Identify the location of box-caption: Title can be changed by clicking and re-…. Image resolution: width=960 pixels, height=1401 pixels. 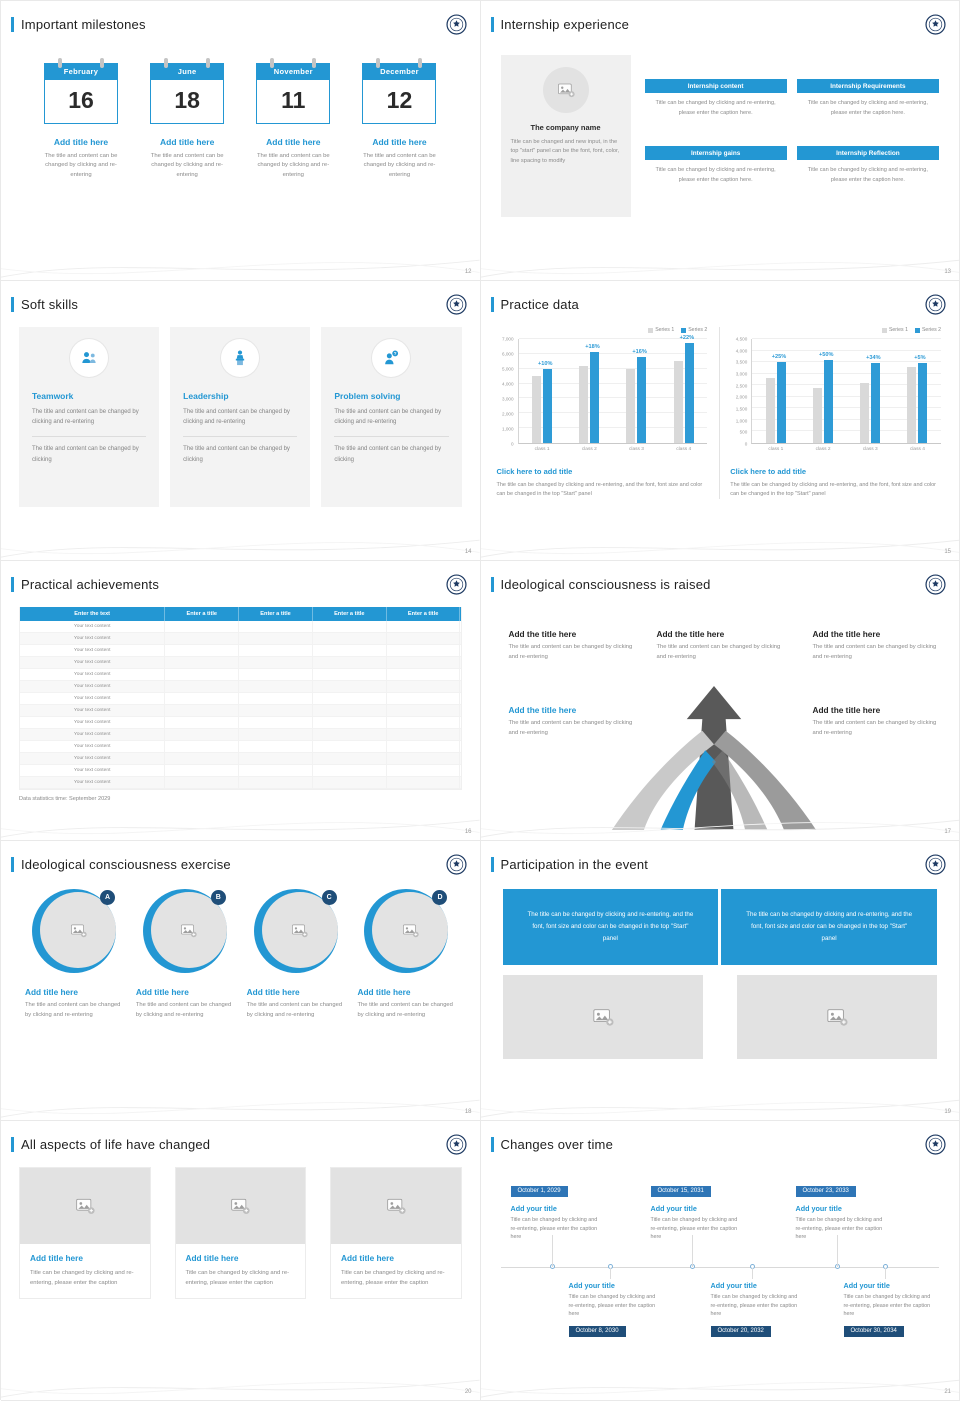
(868, 108).